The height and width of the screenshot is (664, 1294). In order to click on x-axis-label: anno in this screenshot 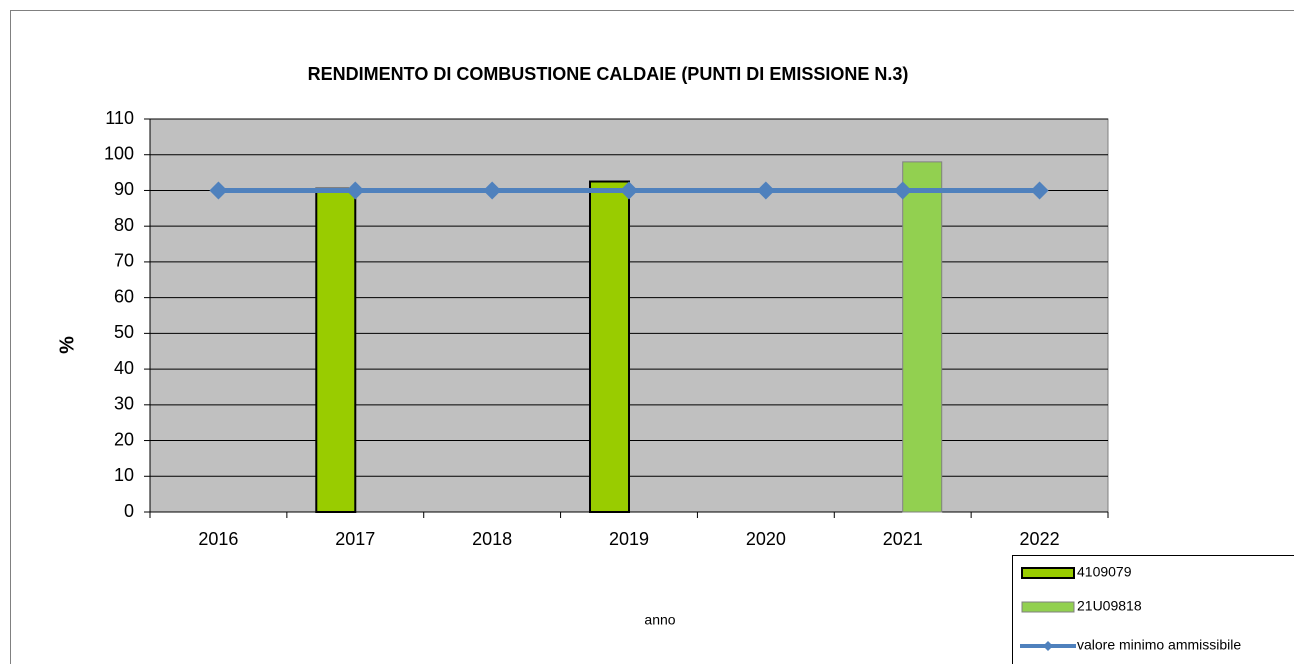, I will do `click(659, 620)`.